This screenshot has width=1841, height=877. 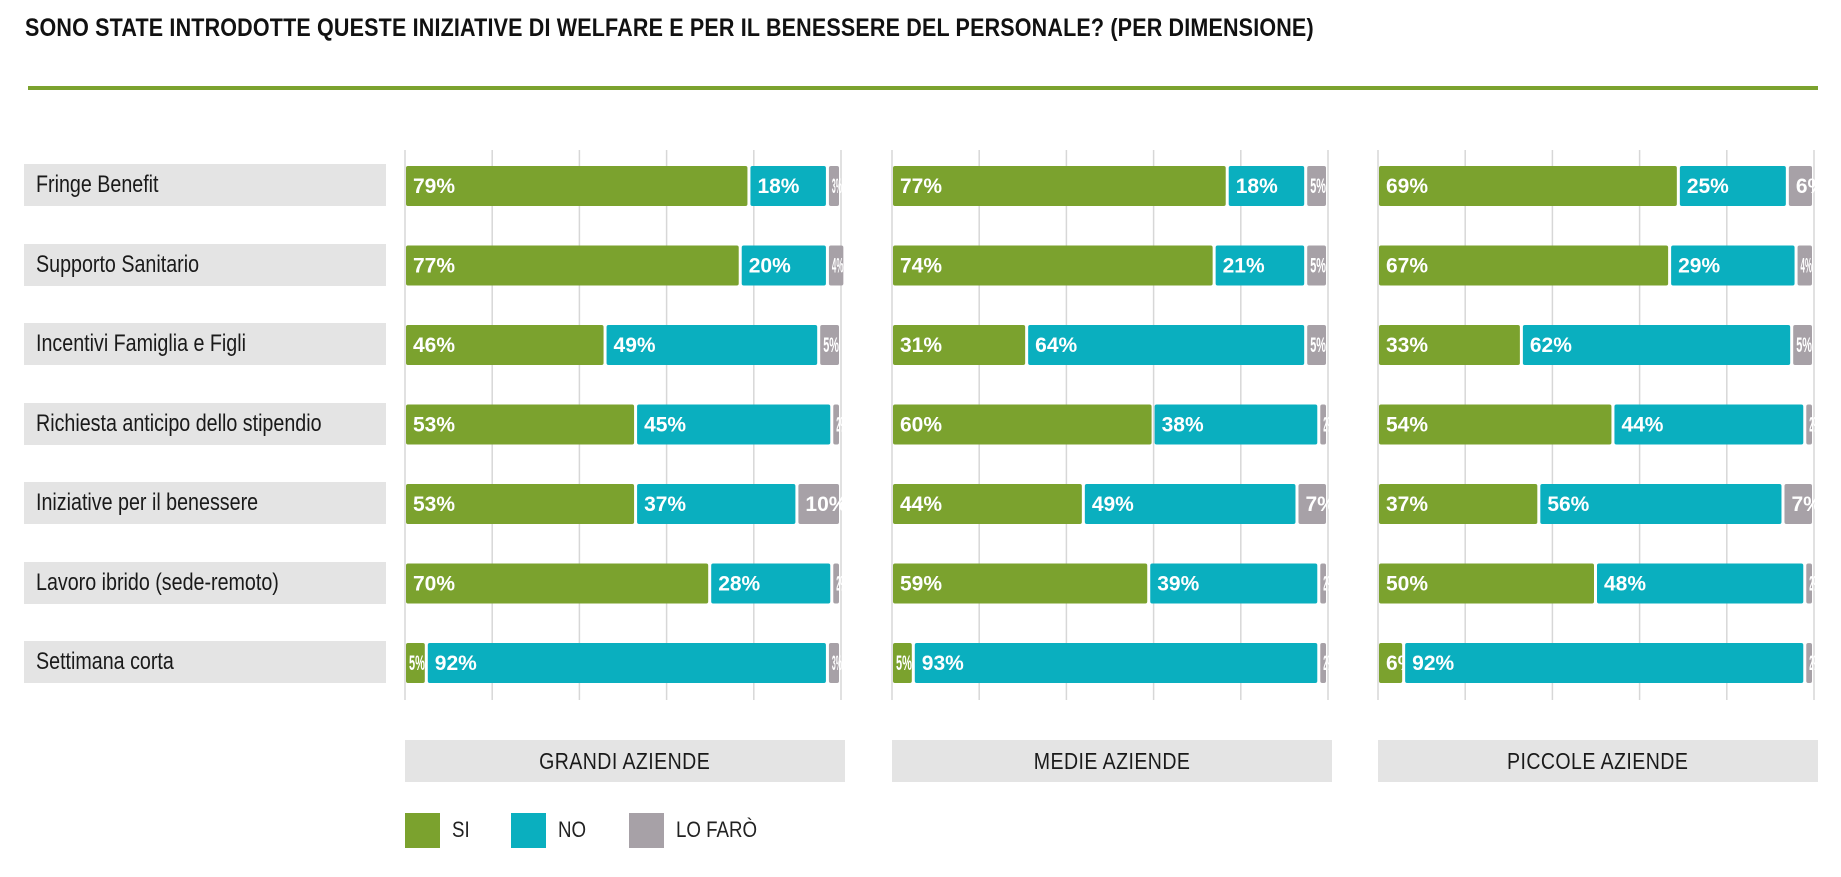 I want to click on data-label: 18%, so click(x=1257, y=186).